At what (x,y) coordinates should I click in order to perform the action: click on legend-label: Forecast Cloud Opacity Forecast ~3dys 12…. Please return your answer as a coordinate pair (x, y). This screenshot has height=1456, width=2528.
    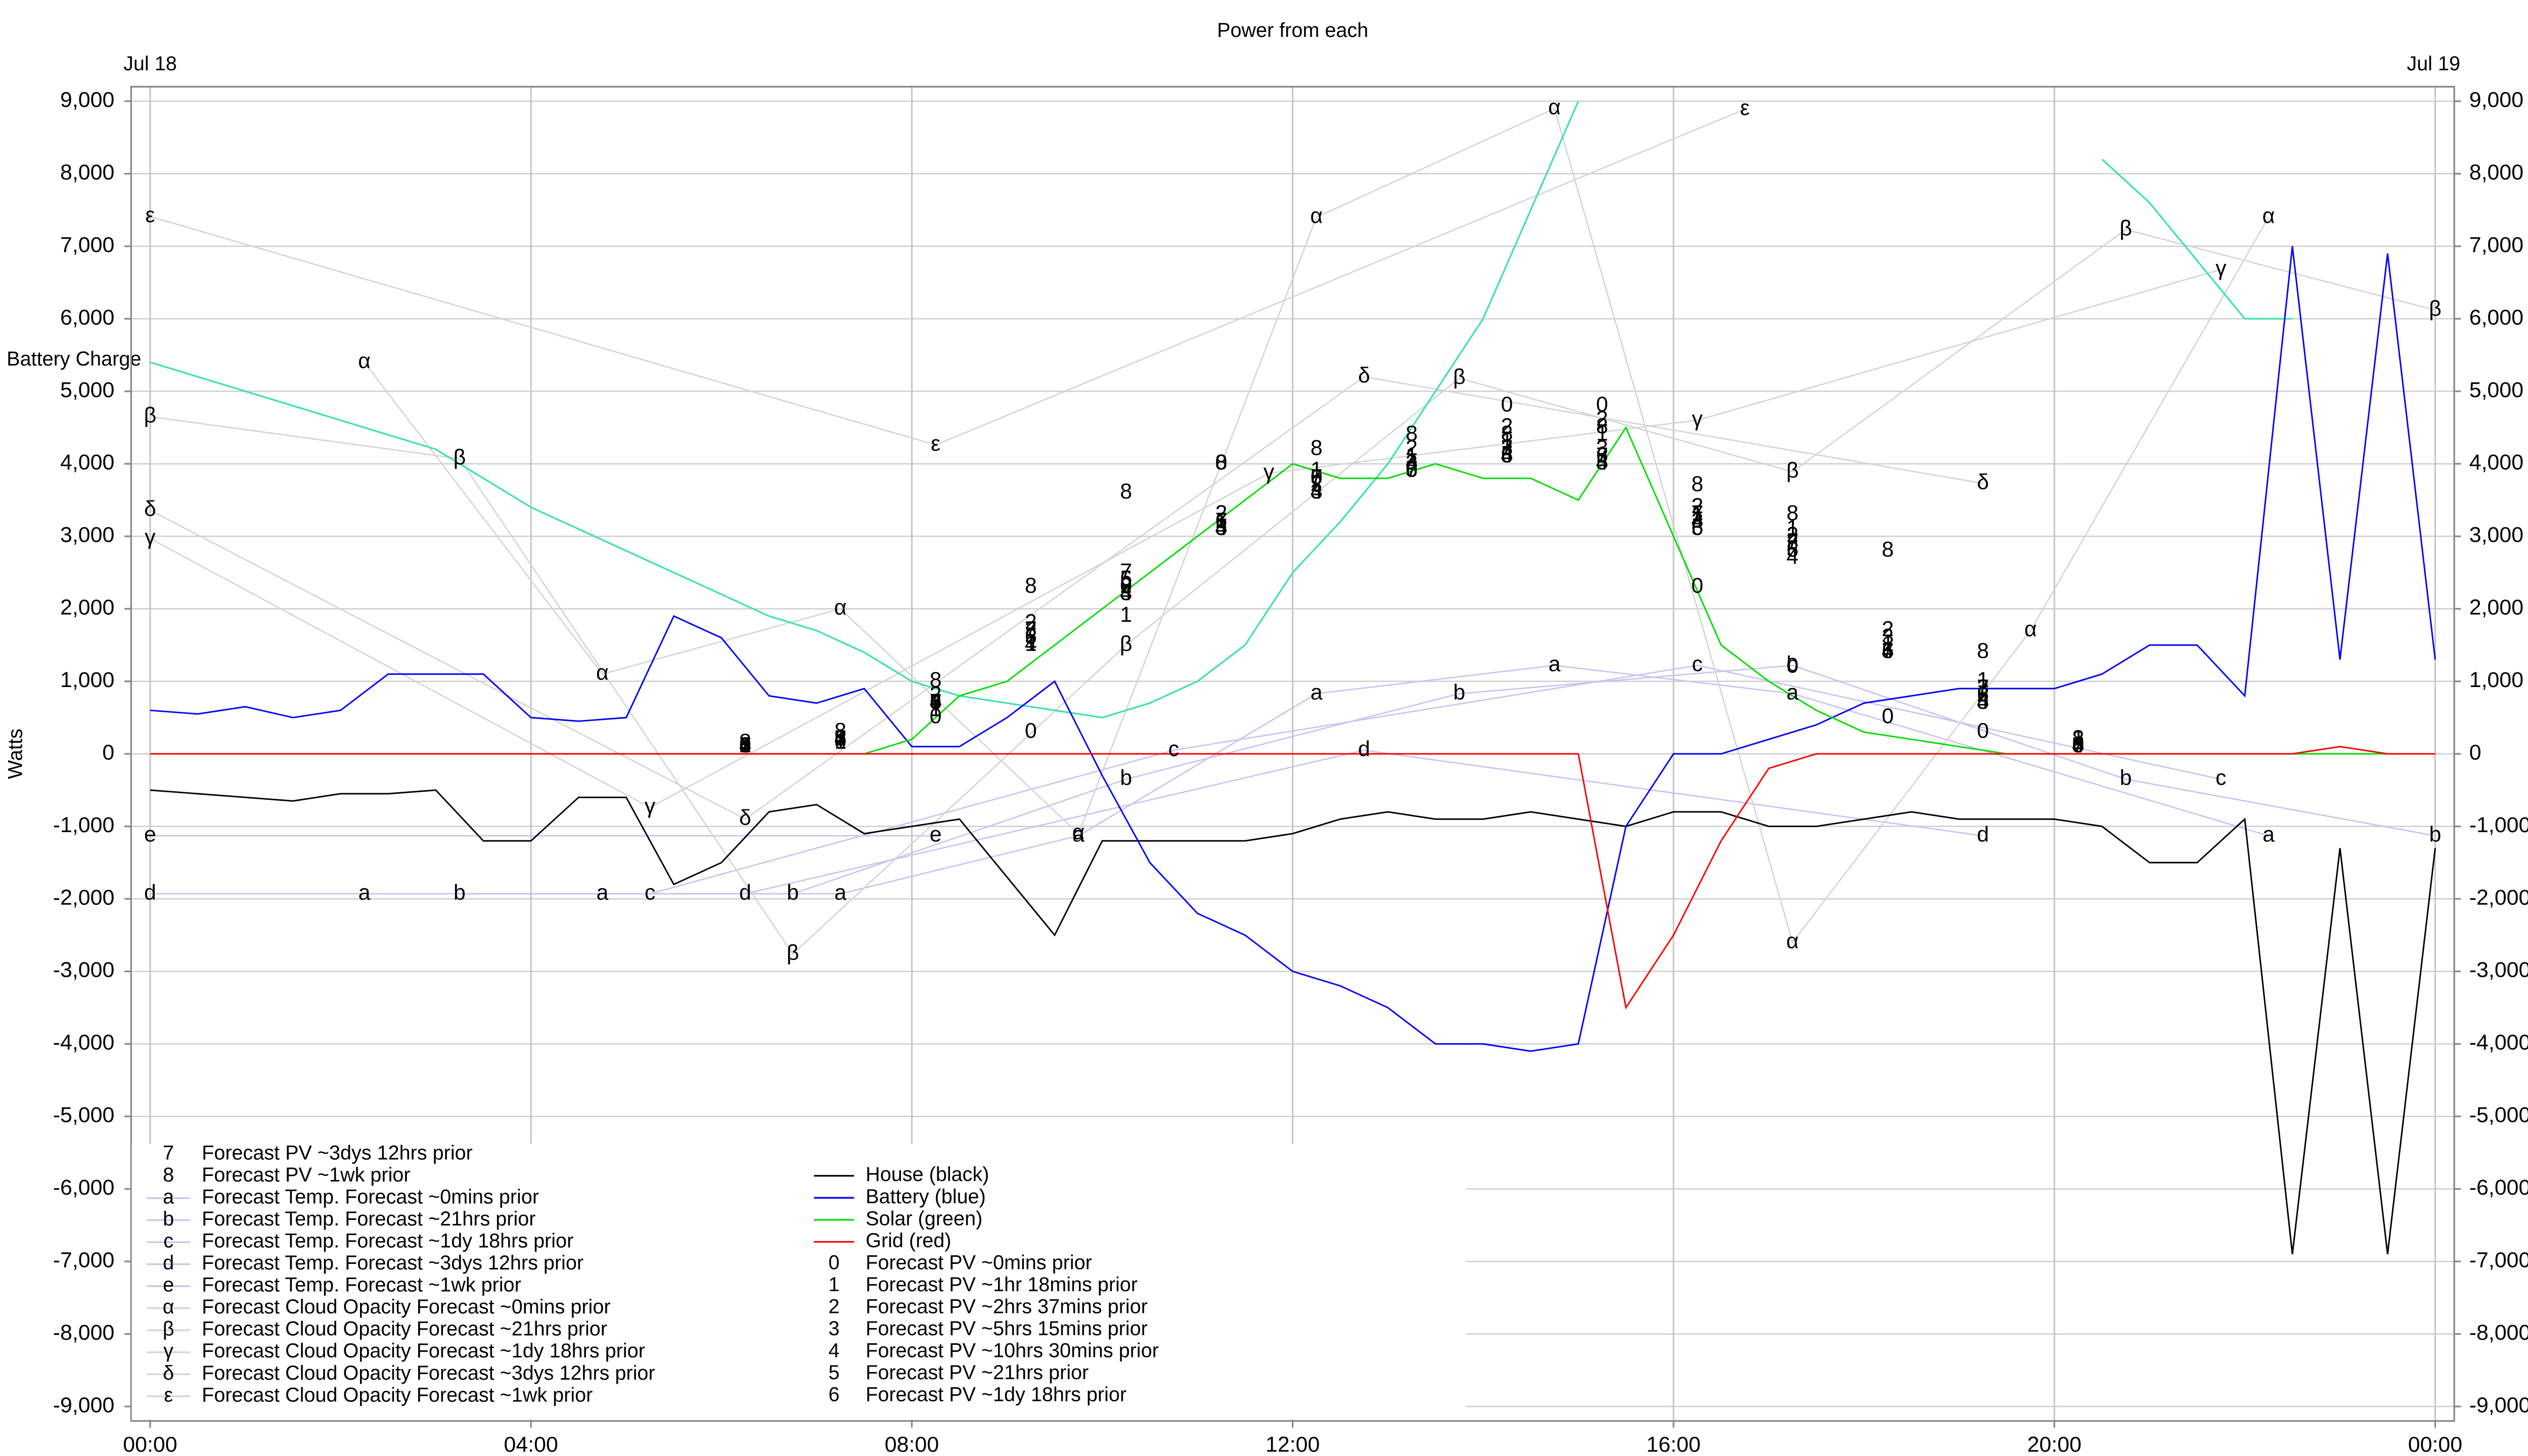
    Looking at the image, I should click on (429, 1373).